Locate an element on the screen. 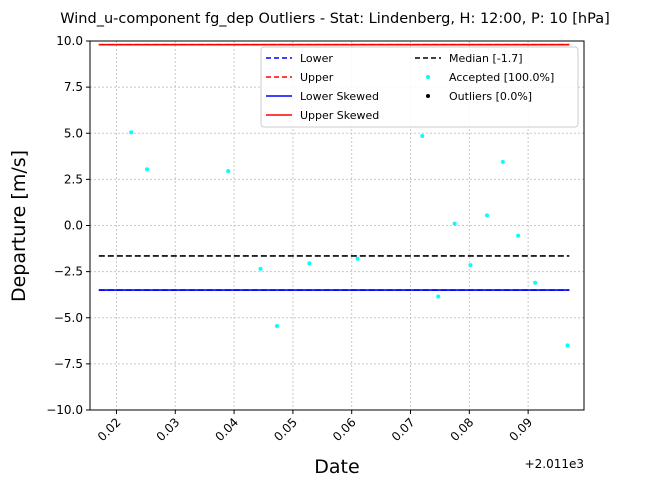 This screenshot has height=487, width=662. legend-label-median: Median [-1.7] is located at coordinates (486, 58).